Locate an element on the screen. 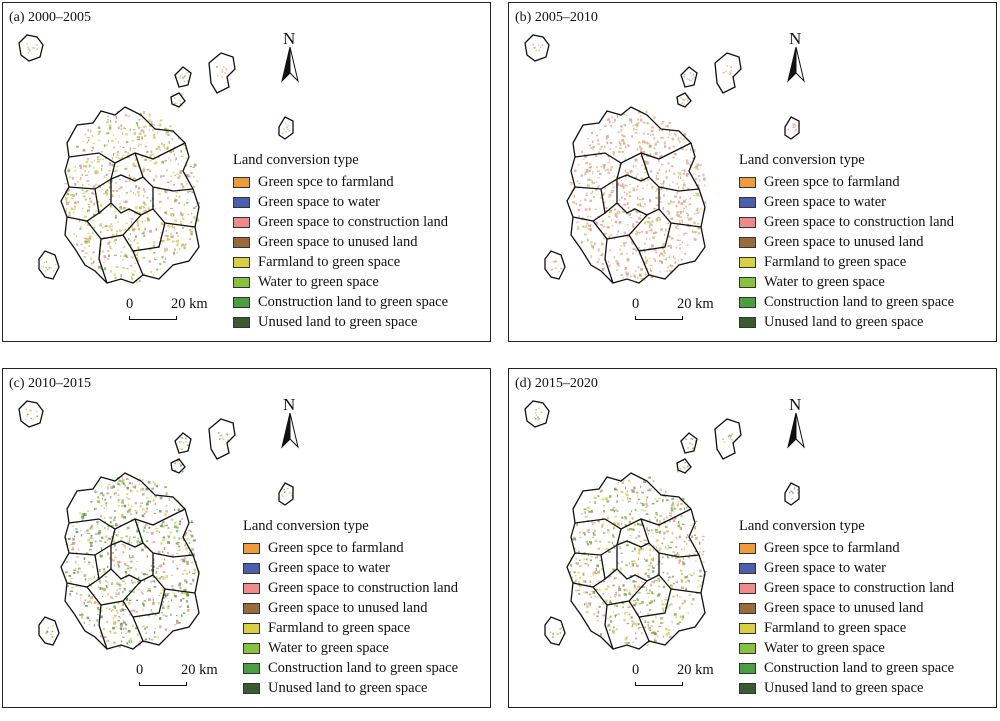 This screenshot has height=721, width=1000. legend-item: Farmland to green space is located at coordinates (846, 628).